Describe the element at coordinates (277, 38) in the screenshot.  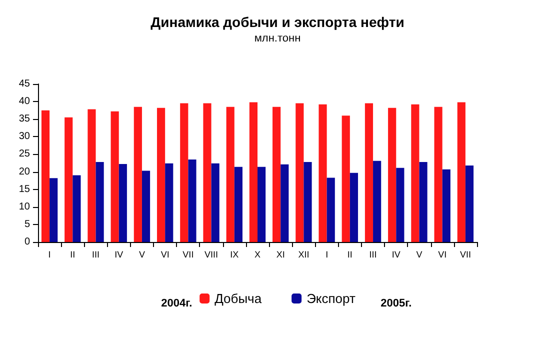
I see `chart-subtitle: млн.тонн` at that location.